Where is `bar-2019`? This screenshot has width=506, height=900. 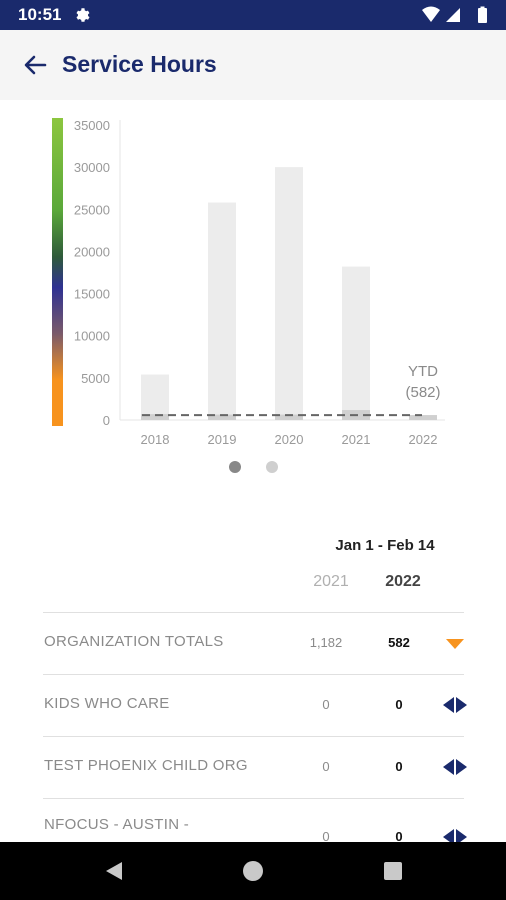 bar-2019 is located at coordinates (222, 311).